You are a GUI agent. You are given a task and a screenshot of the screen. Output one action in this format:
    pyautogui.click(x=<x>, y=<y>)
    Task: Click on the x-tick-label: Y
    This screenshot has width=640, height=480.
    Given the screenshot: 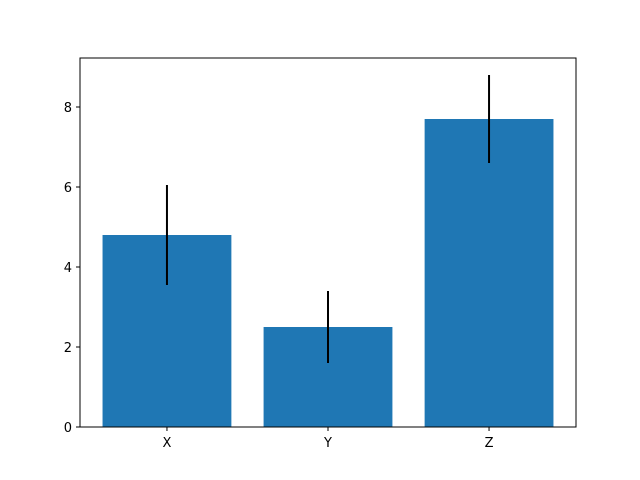 What is the action you would take?
    pyautogui.click(x=327, y=443)
    